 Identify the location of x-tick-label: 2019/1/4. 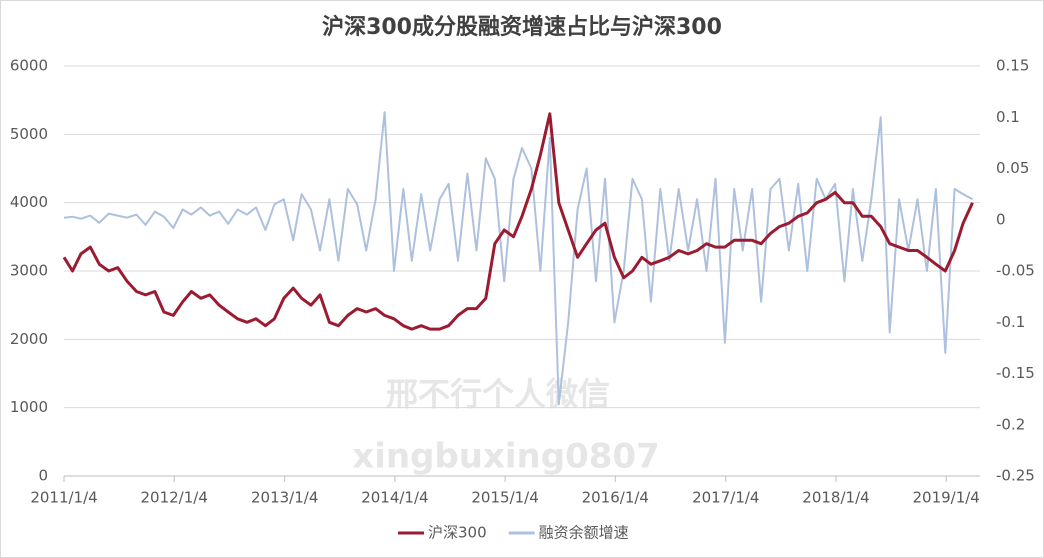
(945, 498).